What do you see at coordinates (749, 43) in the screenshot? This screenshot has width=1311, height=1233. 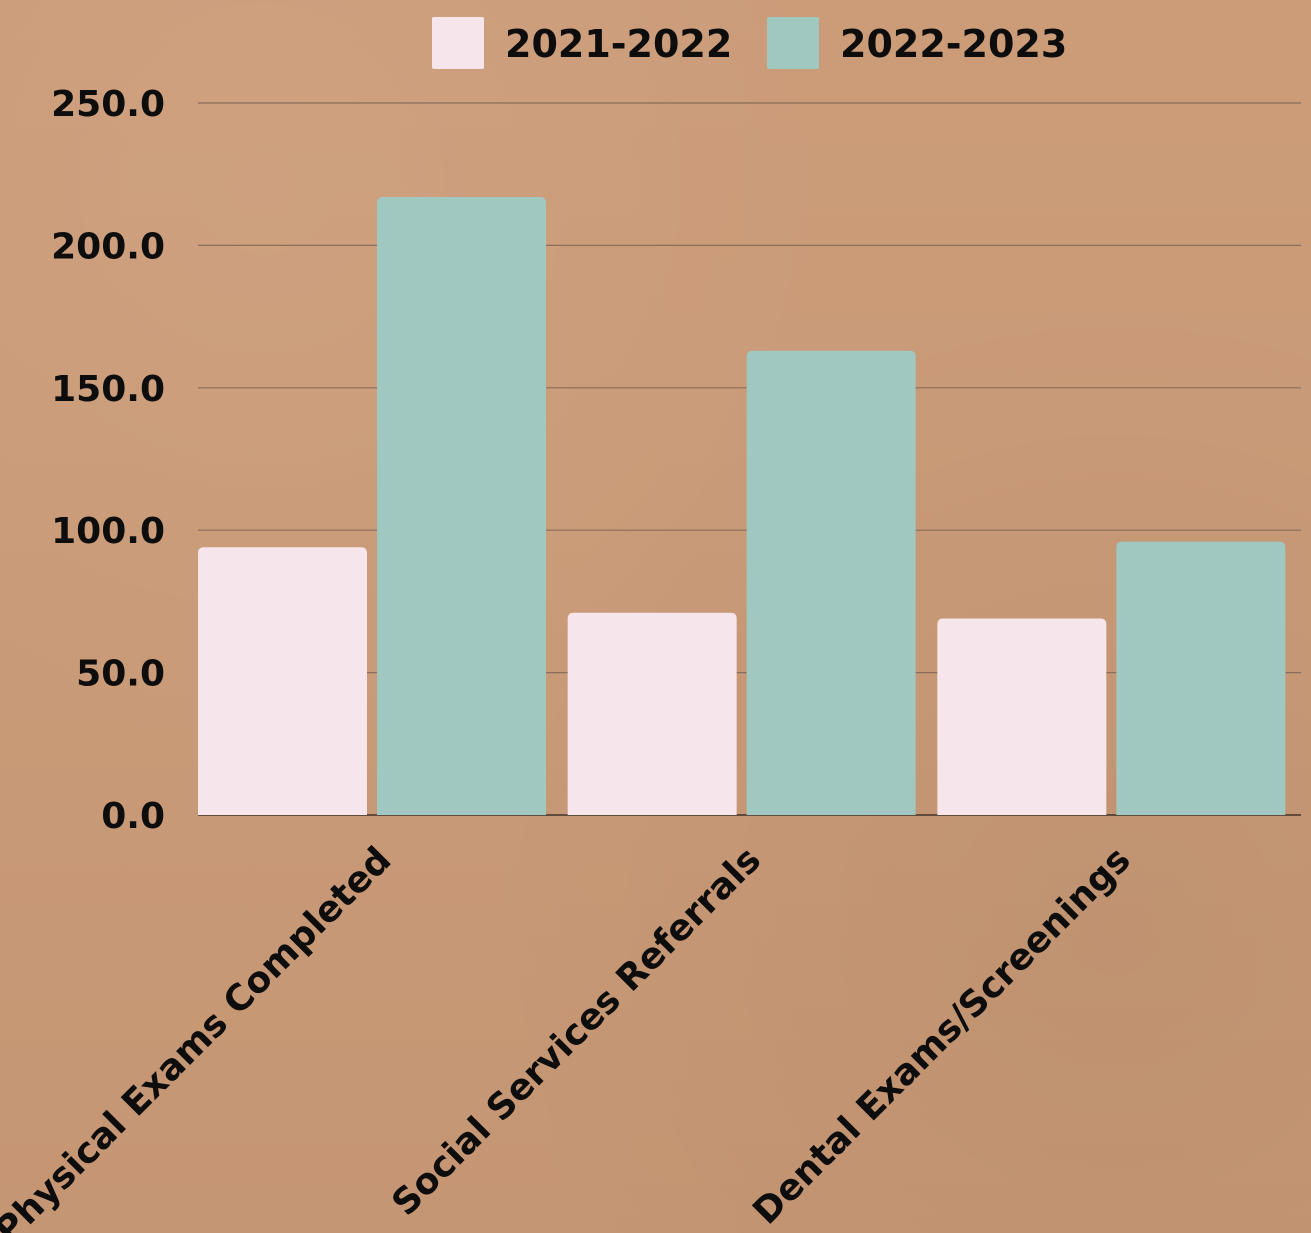 I see `legend: 2021-2022 2022-2023` at bounding box center [749, 43].